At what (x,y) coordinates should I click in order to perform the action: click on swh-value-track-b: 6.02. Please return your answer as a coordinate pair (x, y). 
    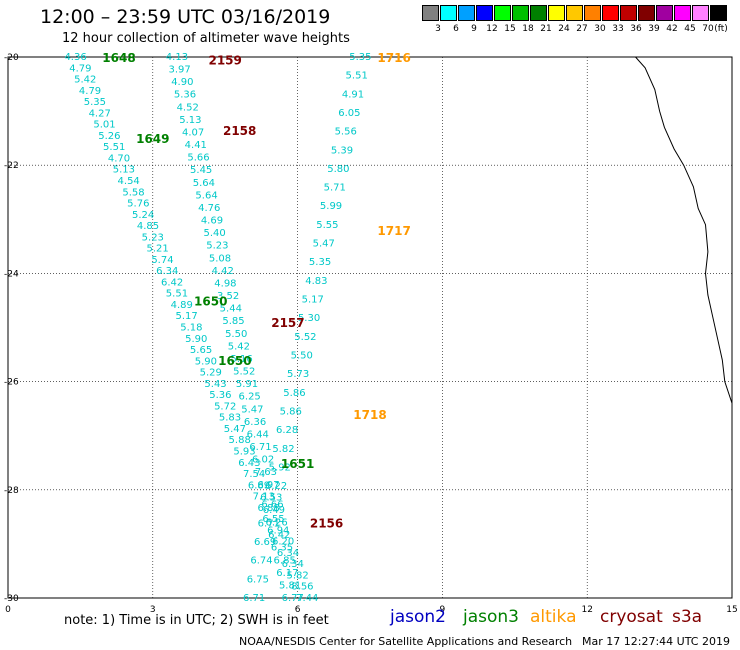
    Looking at the image, I should click on (263, 460).